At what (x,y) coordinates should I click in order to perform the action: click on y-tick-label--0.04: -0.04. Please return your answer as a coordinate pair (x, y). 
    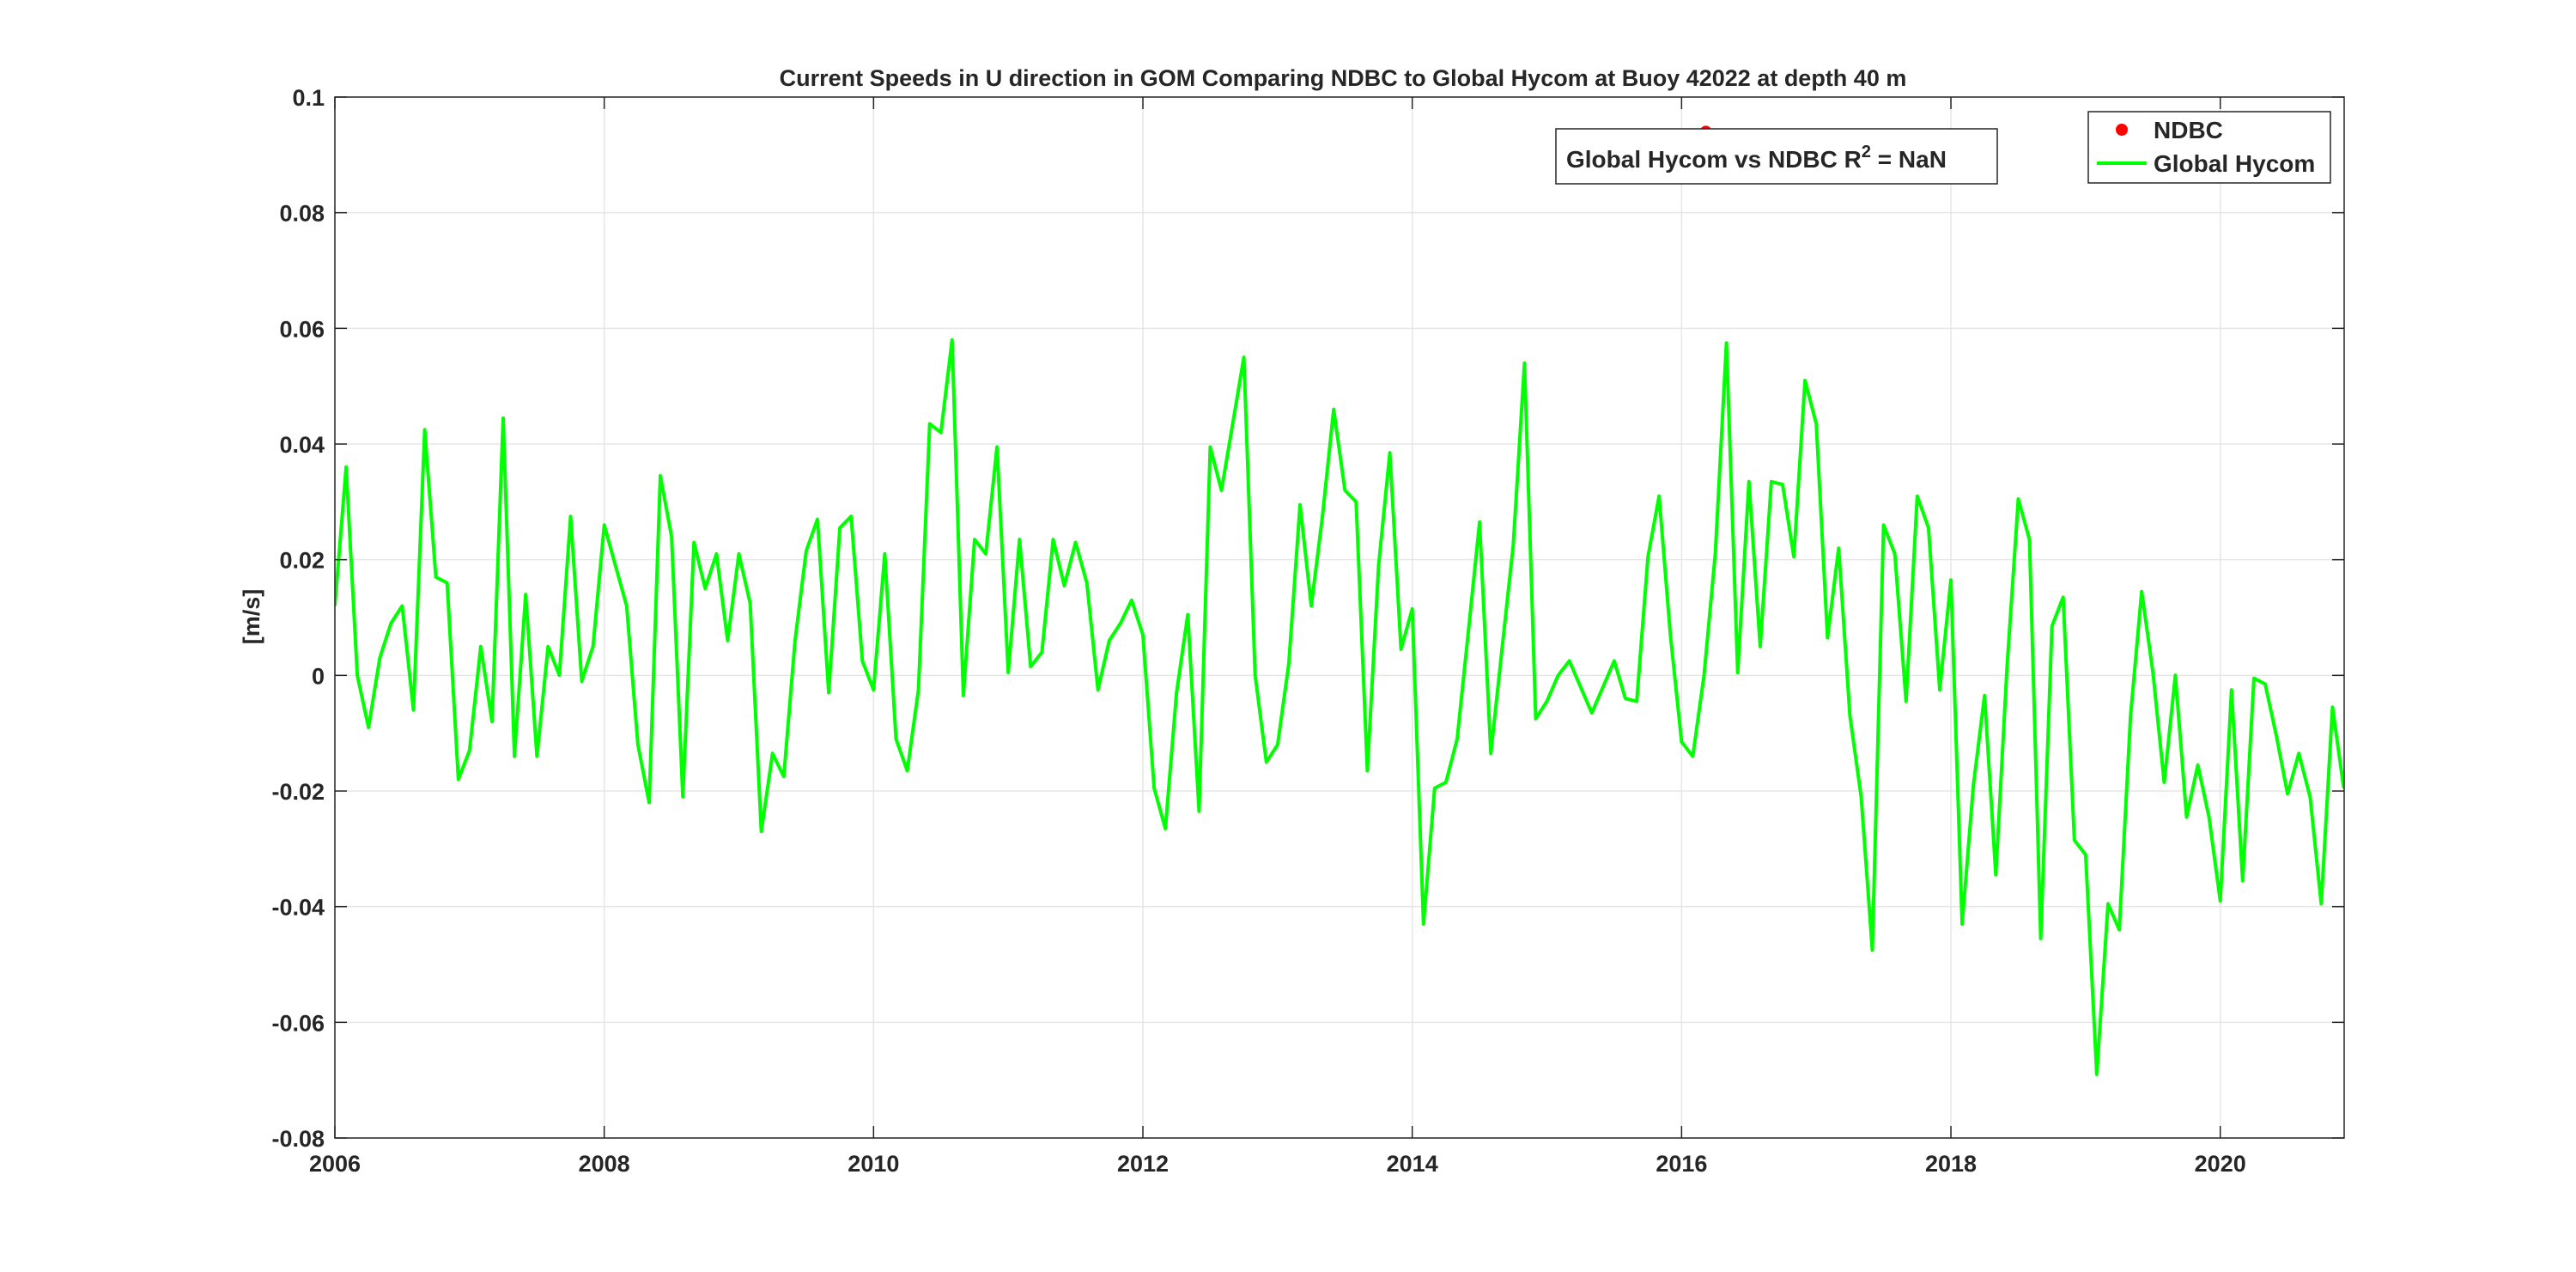
    Looking at the image, I should click on (298, 908).